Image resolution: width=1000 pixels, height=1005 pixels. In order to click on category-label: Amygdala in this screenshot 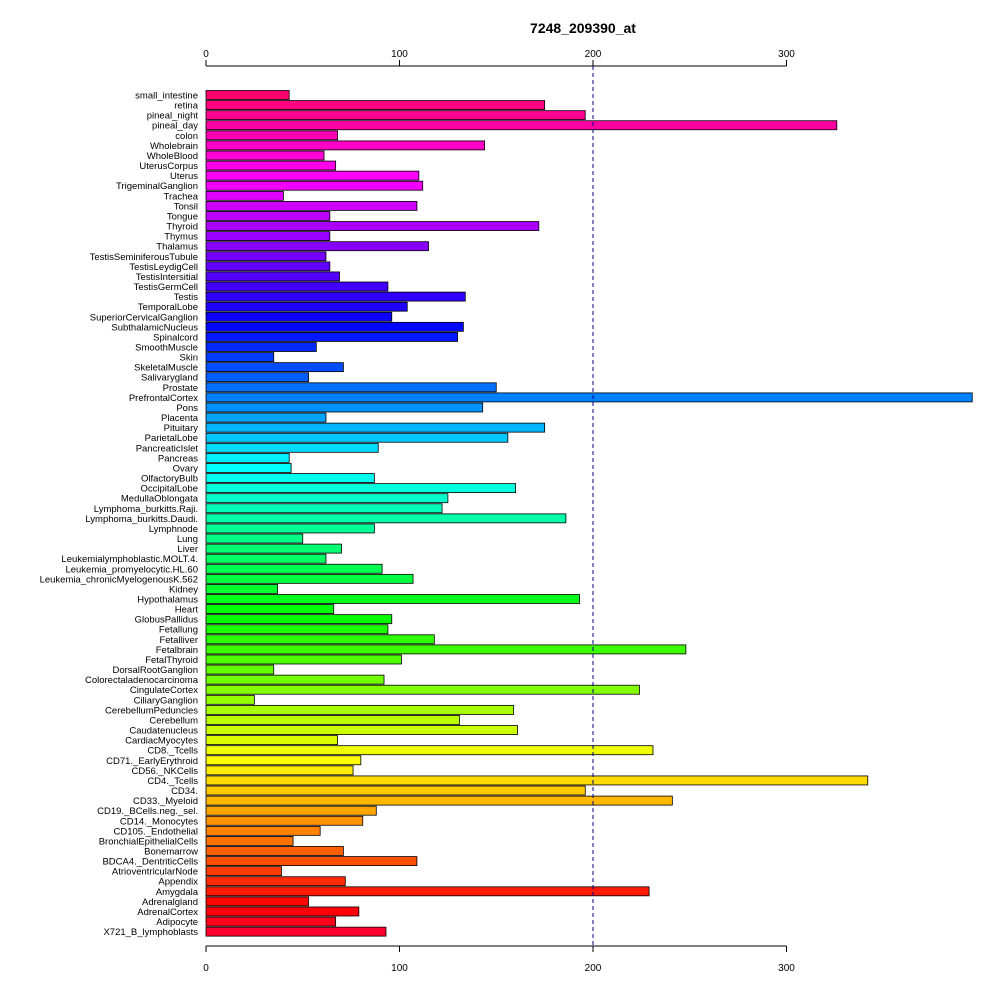, I will do `click(177, 892)`.